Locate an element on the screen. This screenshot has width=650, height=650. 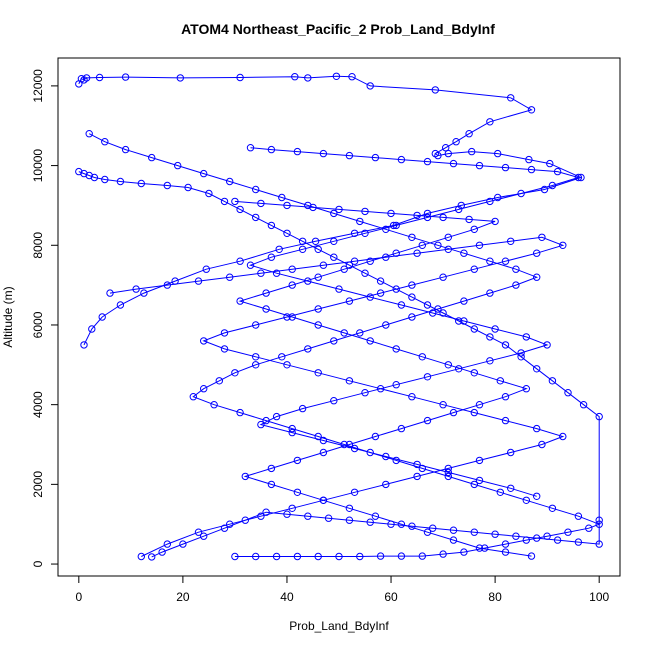
x-tick-label: 100 is located at coordinates (599, 597).